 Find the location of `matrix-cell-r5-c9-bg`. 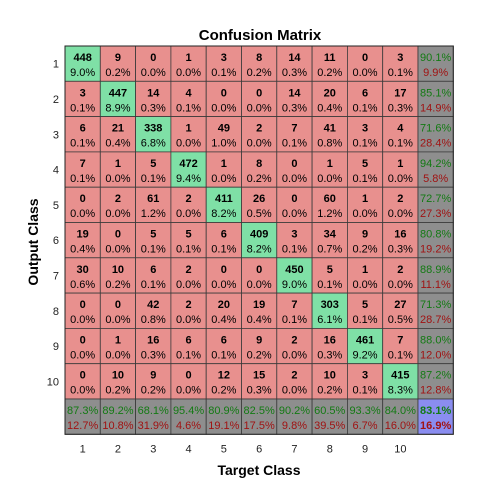

matrix-cell-r5-c9-bg is located at coordinates (365, 204).